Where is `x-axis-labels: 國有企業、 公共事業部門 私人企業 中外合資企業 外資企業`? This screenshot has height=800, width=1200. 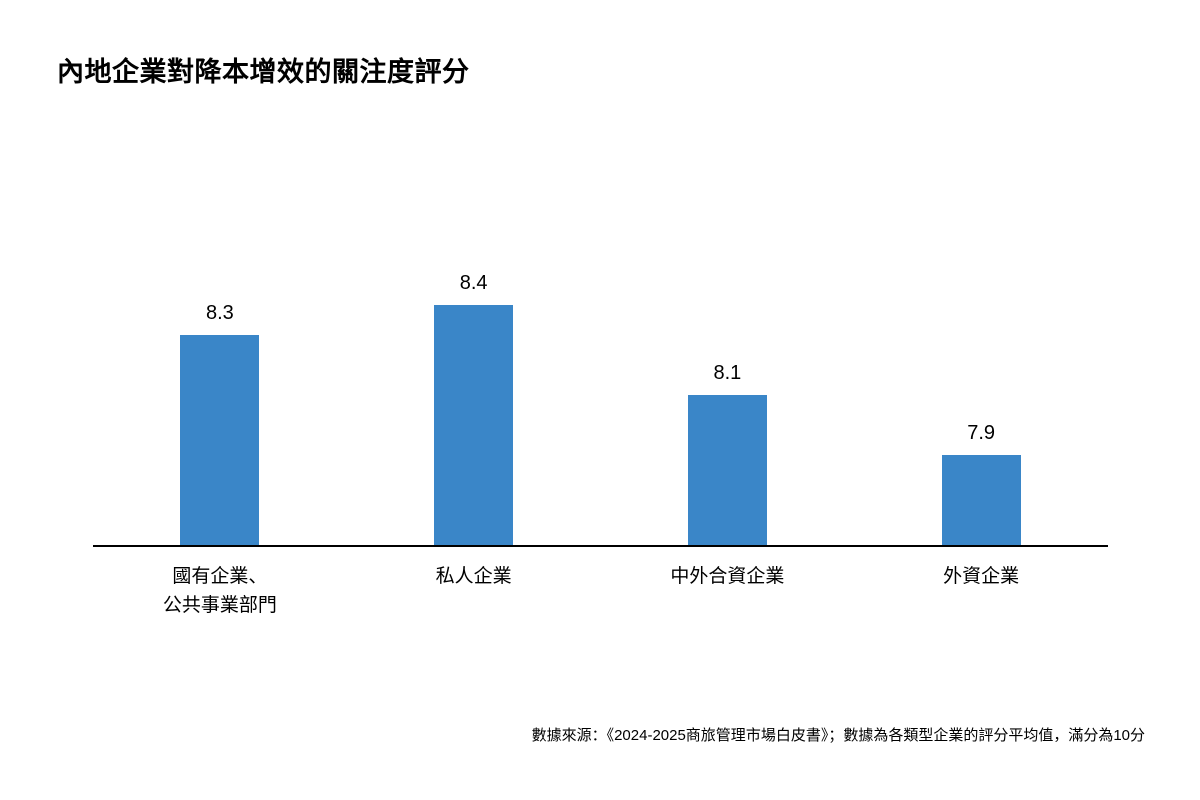
x-axis-labels: 國有企業、 公共事業部門 私人企業 中外合資企業 外資企業 is located at coordinates (600, 585).